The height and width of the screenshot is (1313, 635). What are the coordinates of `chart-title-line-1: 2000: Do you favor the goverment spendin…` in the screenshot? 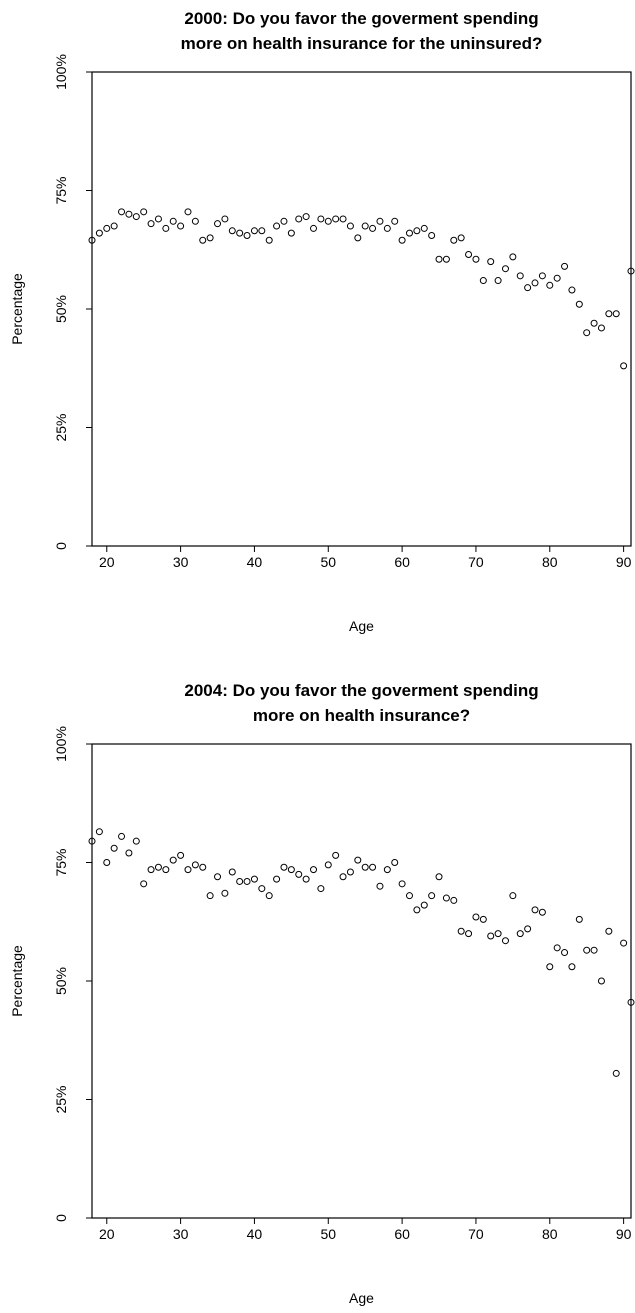 It's located at (361, 18).